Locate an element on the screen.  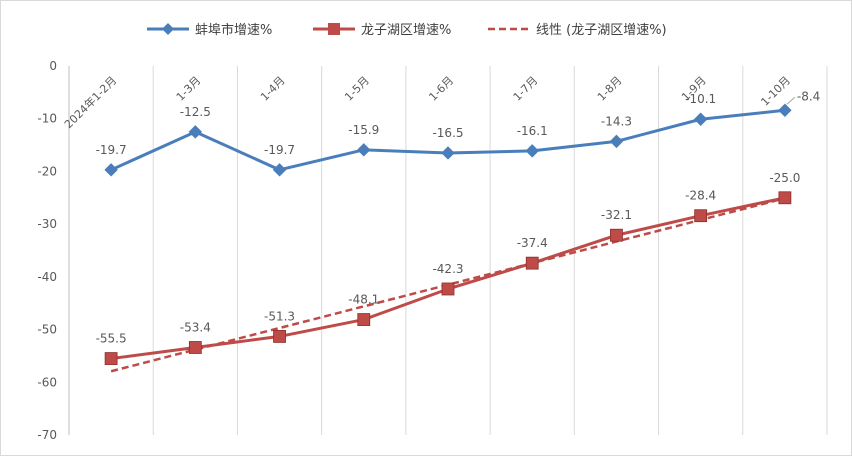
data-label: -14.3 is located at coordinates (616, 121).